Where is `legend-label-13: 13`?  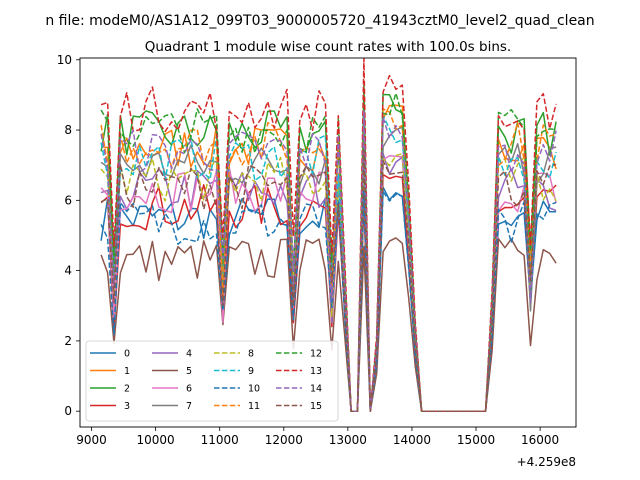
legend-label-13: 13 is located at coordinates (316, 371).